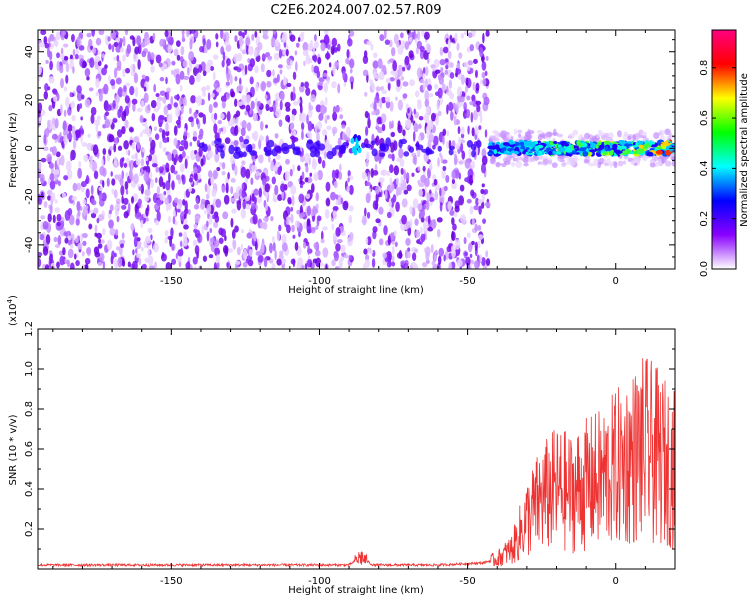 The height and width of the screenshot is (600, 750). I want to click on x-tick-label: -100, so click(319, 581).